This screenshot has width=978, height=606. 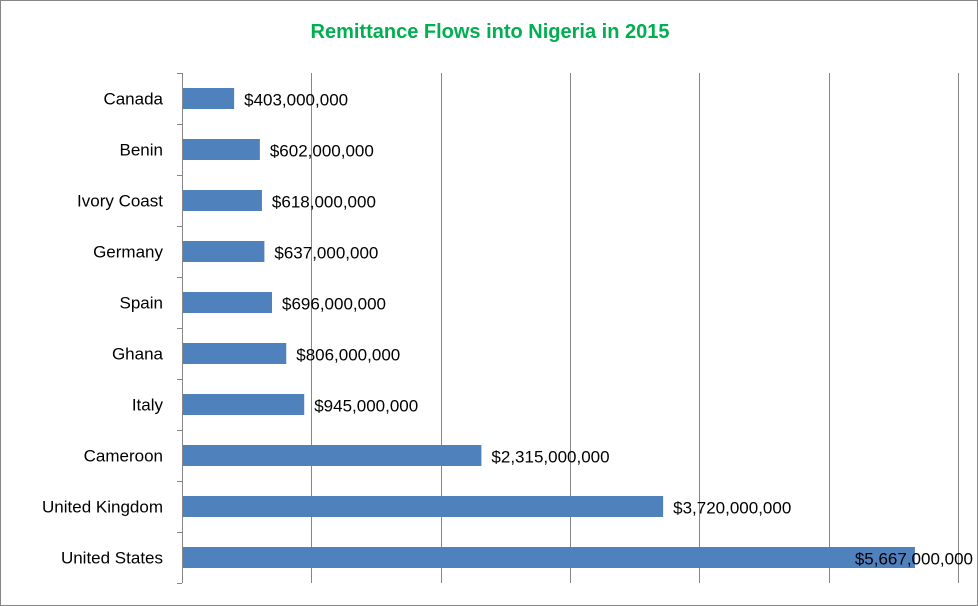 What do you see at coordinates (120, 201) in the screenshot?
I see `category-label: Ivory Coast` at bounding box center [120, 201].